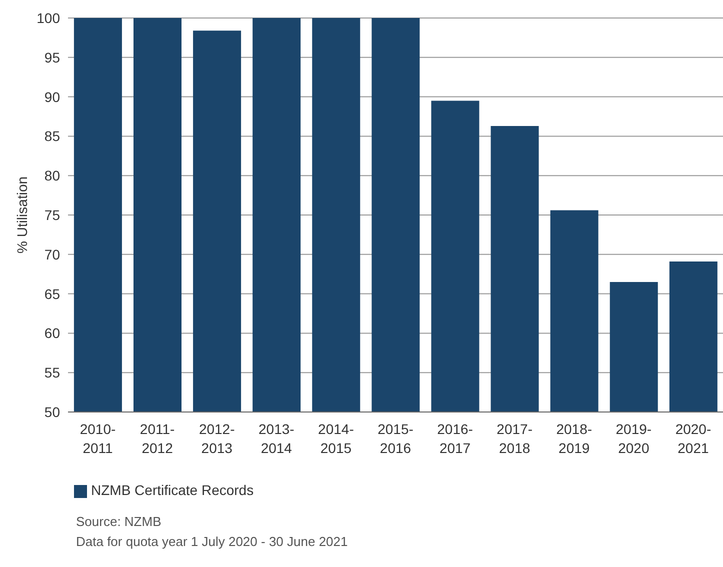 This screenshot has height=567, width=723. What do you see at coordinates (48, 18) in the screenshot?
I see `y-tick-label: 100` at bounding box center [48, 18].